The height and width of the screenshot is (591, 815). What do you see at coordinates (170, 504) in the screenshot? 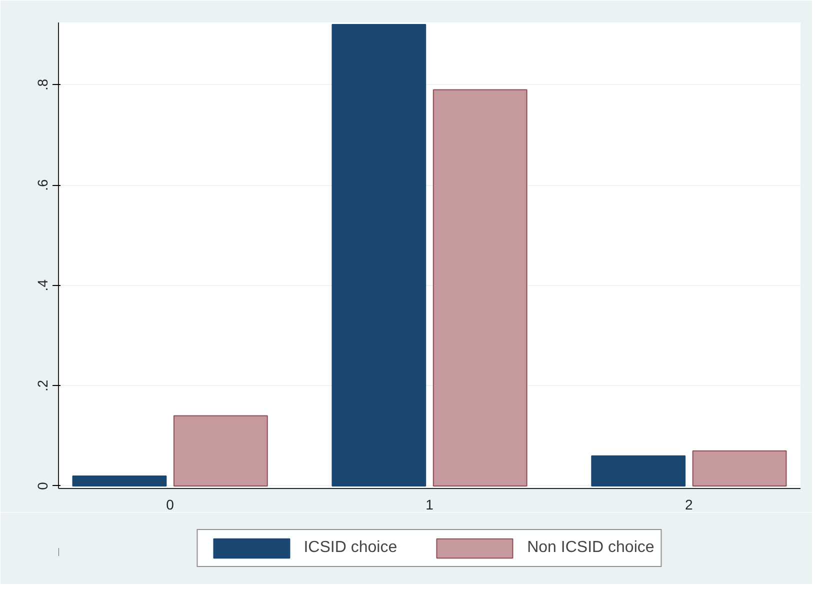
I see `x-tick-label: 0` at bounding box center [170, 504].